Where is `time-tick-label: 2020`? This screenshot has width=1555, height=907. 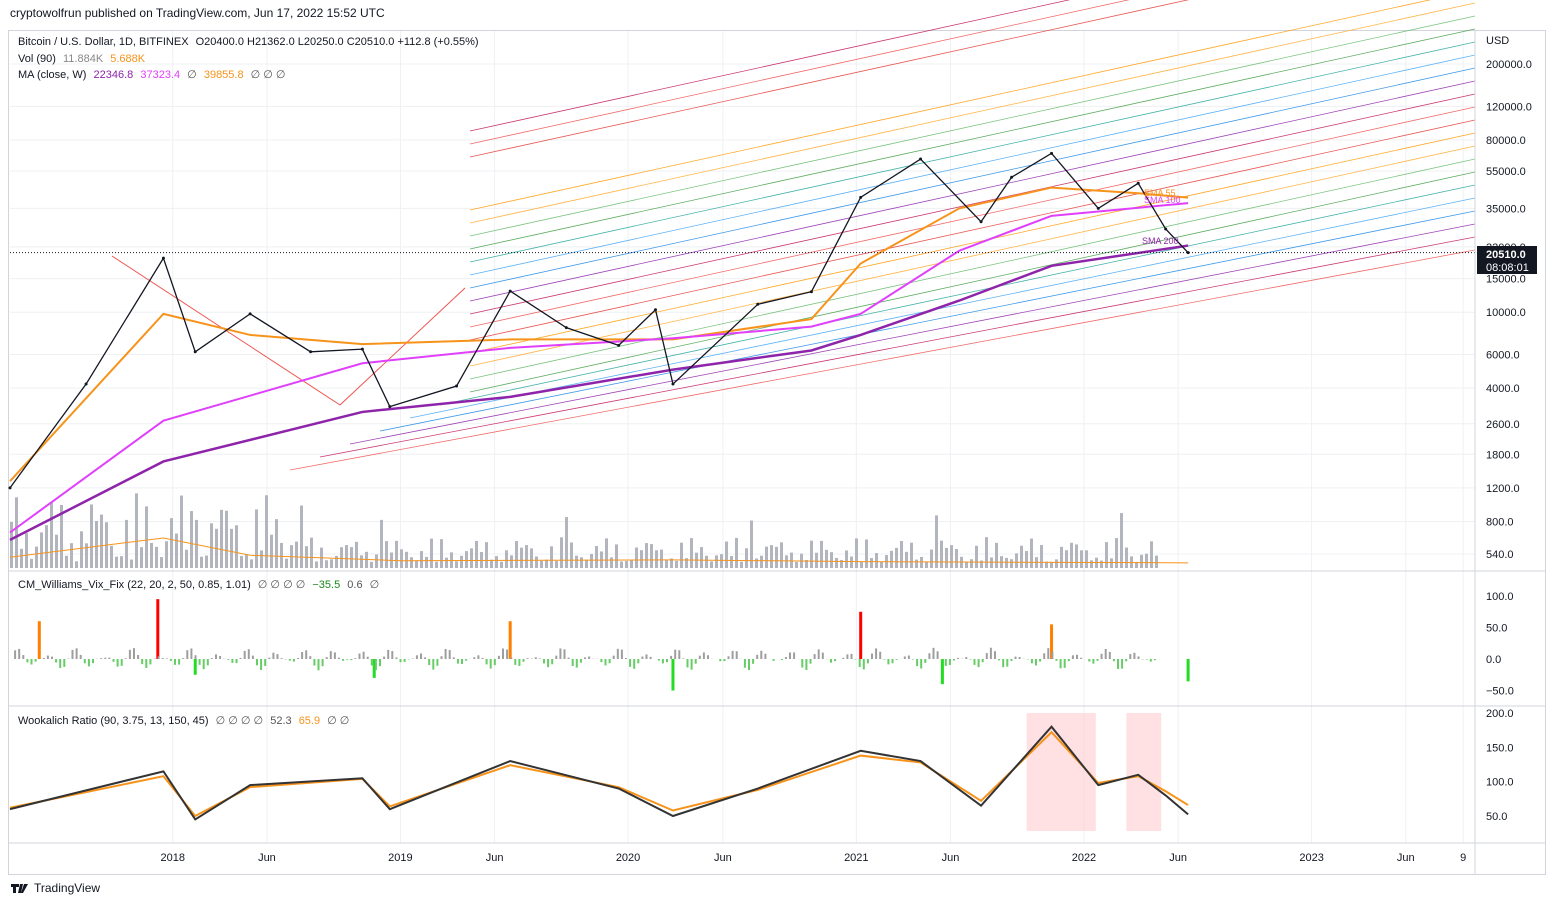 time-tick-label: 2020 is located at coordinates (628, 858).